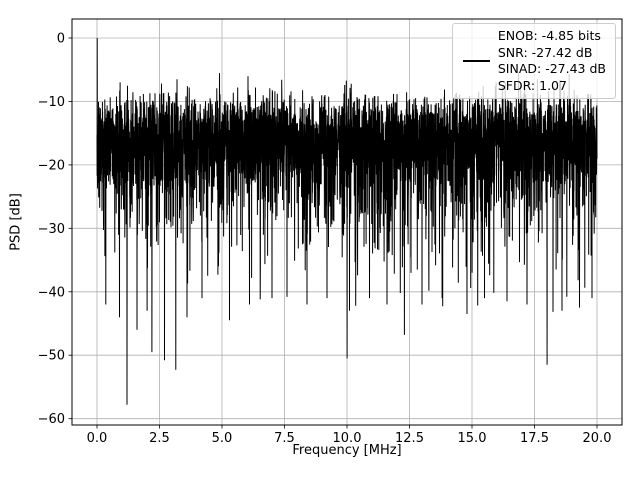 This screenshot has height=480, width=640. Describe the element at coordinates (222, 438) in the screenshot. I see `x-tick-label: 5.0` at that location.